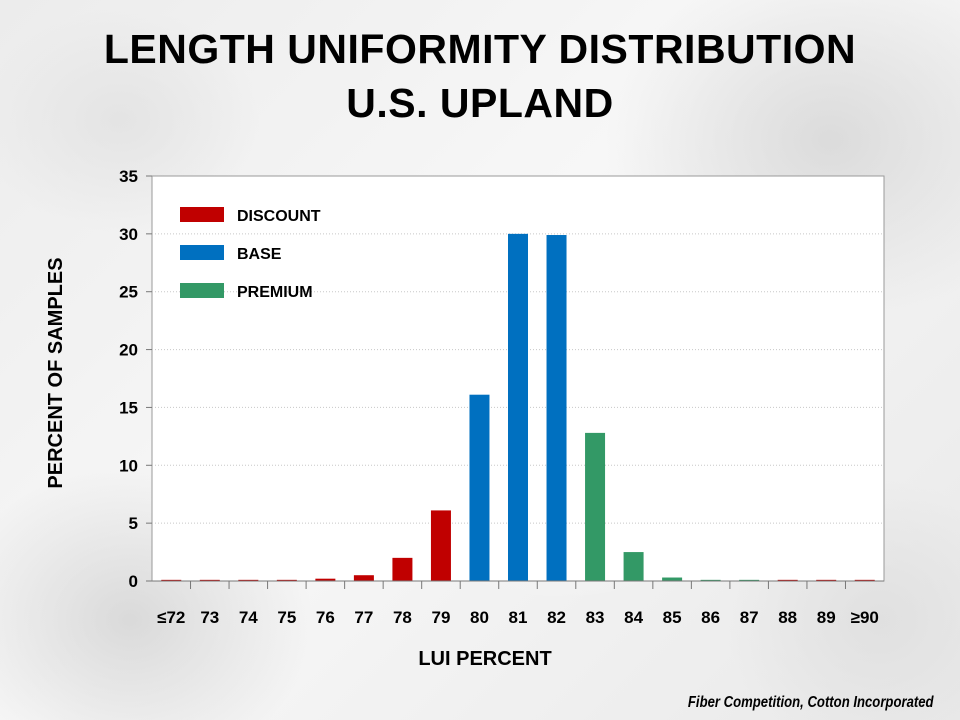 The height and width of the screenshot is (720, 960). I want to click on x-tick-label: 82, so click(556, 617).